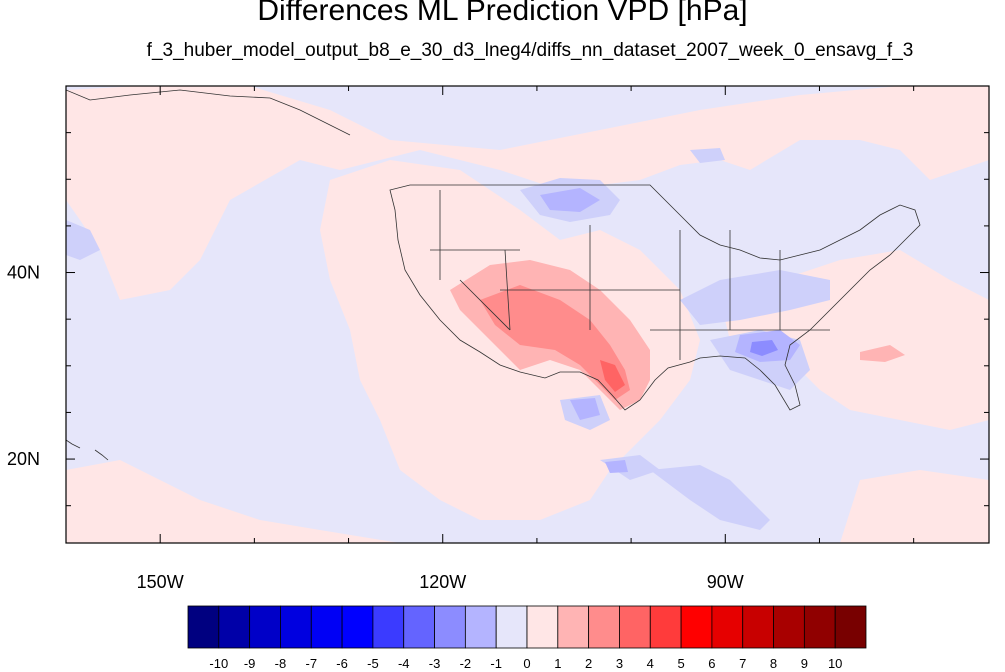  Describe the element at coordinates (773, 663) in the screenshot. I see `colorbar-label: 8` at that location.